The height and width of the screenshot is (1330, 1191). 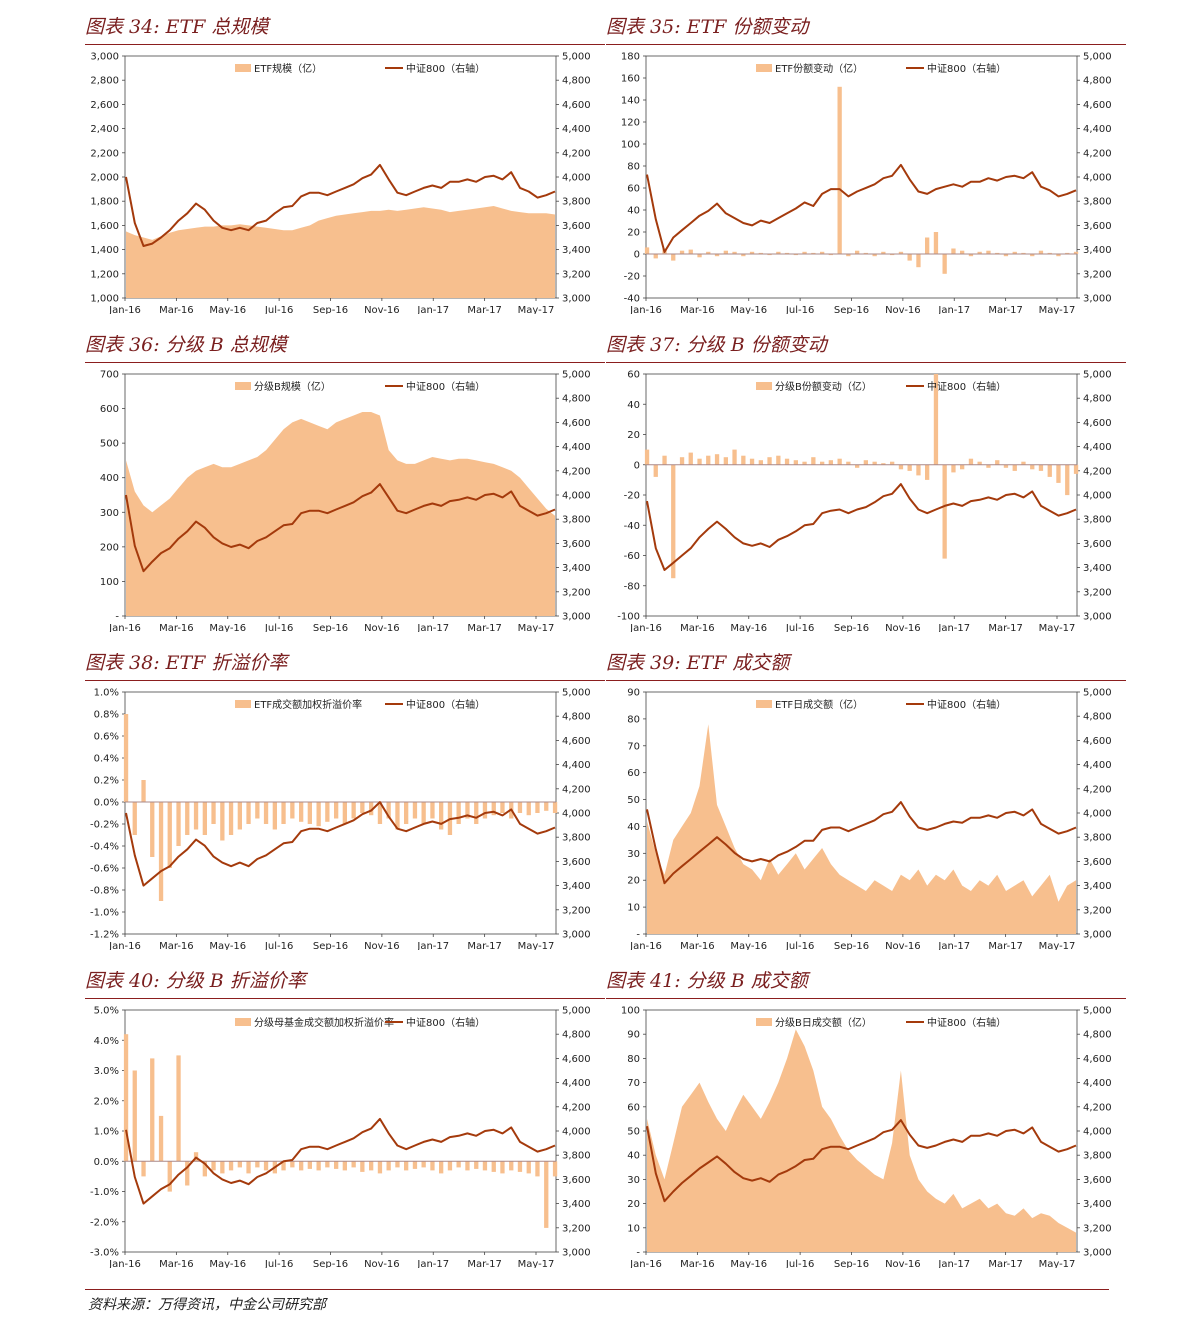 I want to click on left-axis-tick-label: 0.8%, so click(x=106, y=715).